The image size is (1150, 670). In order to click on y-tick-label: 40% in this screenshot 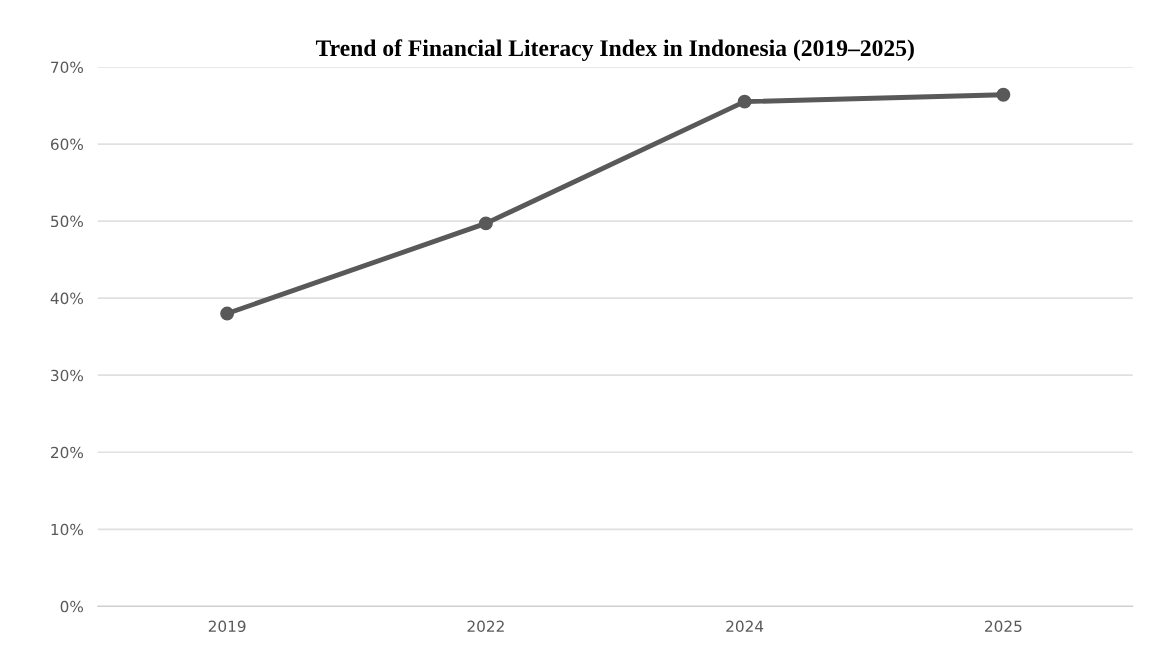, I will do `click(67, 298)`.